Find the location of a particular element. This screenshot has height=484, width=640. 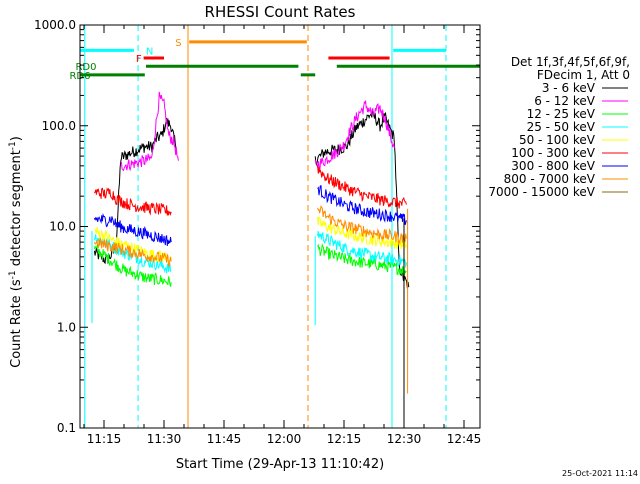

y-tick-label-3: 100.0 is located at coordinates (59, 126).